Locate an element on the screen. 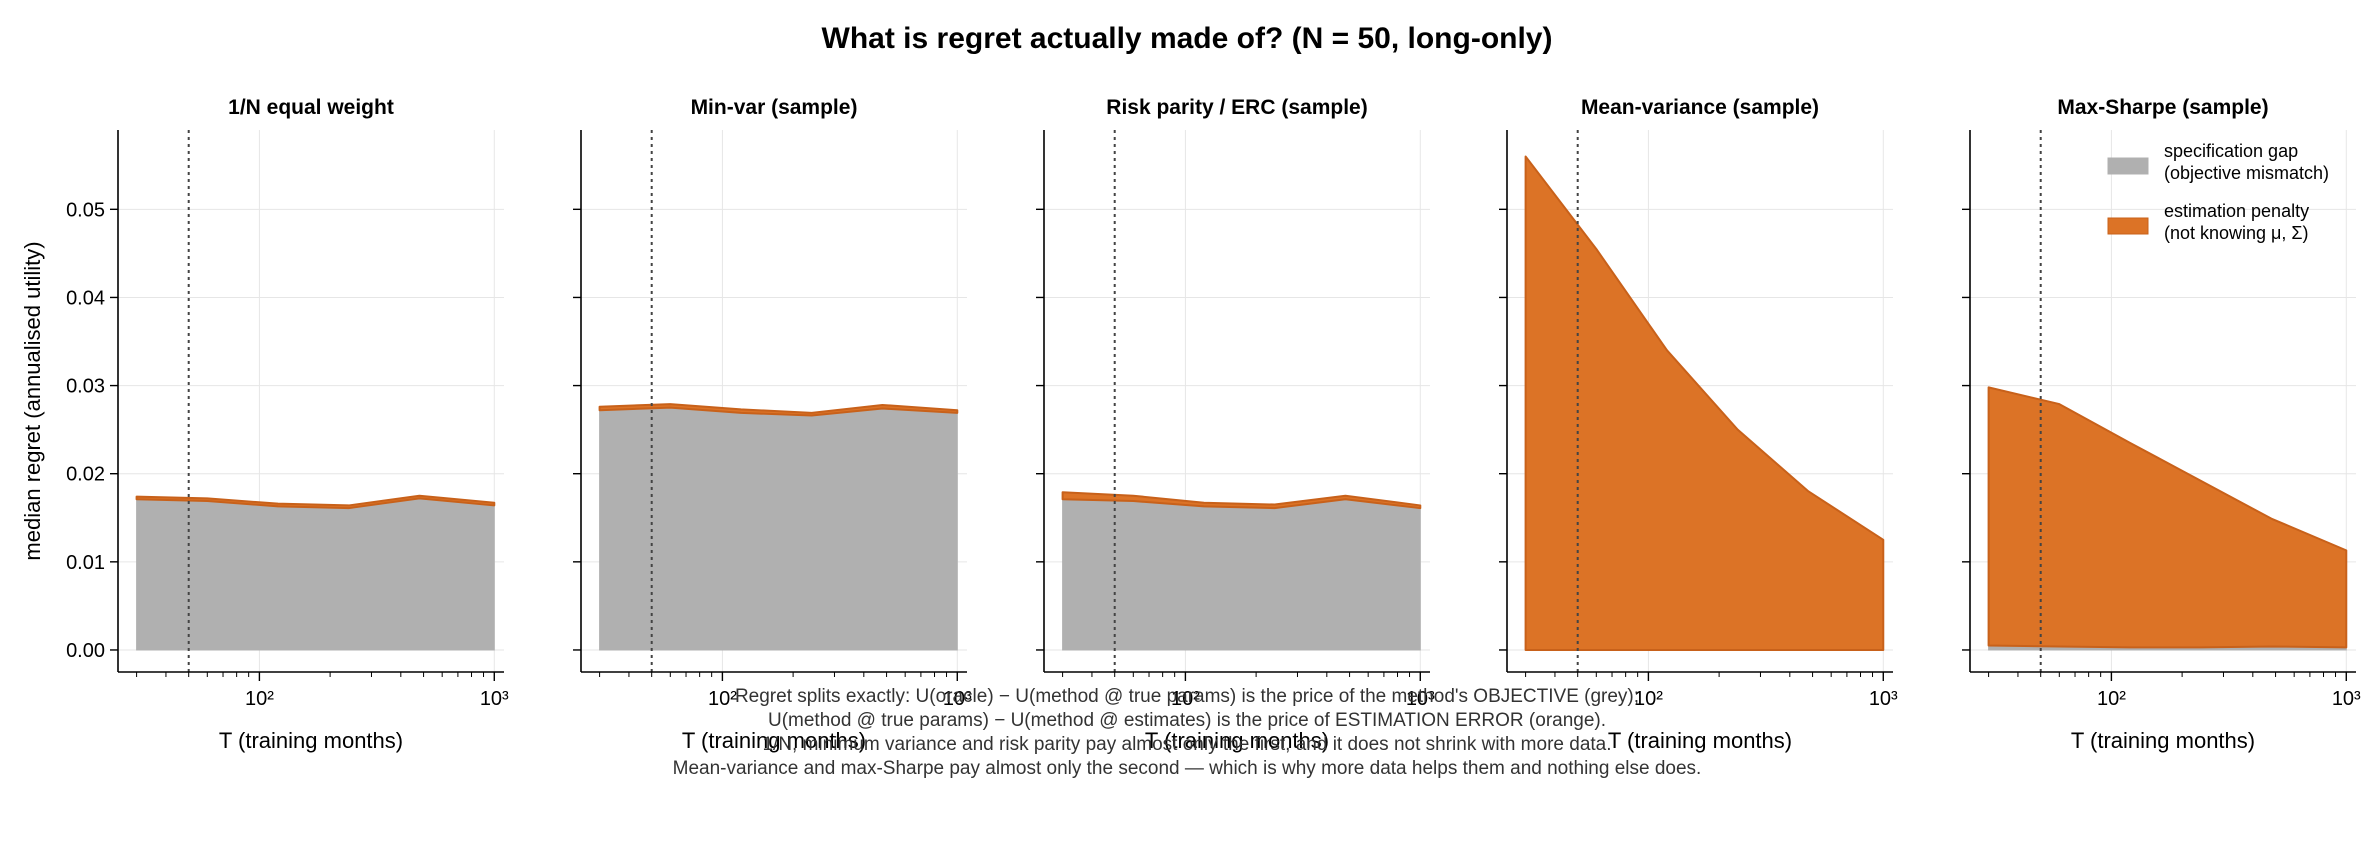 The width and height of the screenshot is (2374, 844). y-axis-label: median regret (annualised utility) is located at coordinates (32, 400).